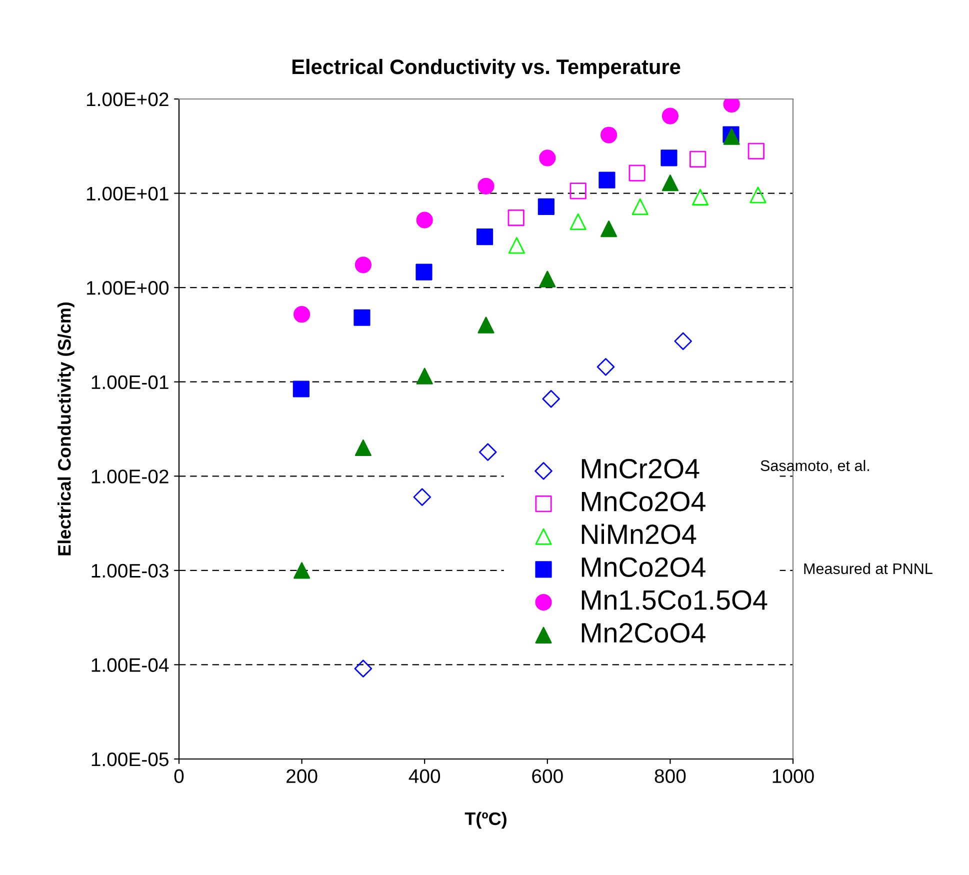 The image size is (969, 875). I want to click on x-tick-label: 800, so click(670, 776).